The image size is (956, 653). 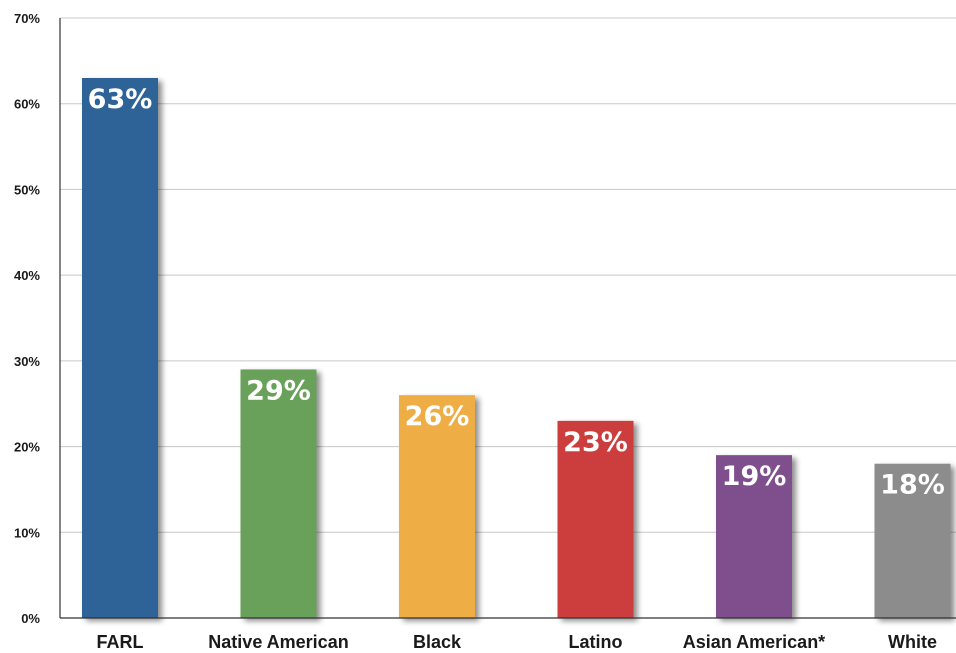 What do you see at coordinates (27, 189) in the screenshot?
I see `y-tick-label: 50%` at bounding box center [27, 189].